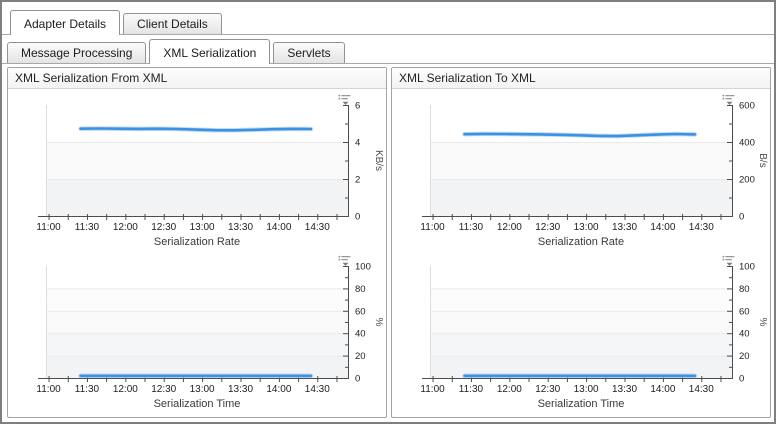 The image size is (776, 424). Describe the element at coordinates (65, 22) in the screenshot. I see `tab-adapter-details: Adapter Details` at that location.